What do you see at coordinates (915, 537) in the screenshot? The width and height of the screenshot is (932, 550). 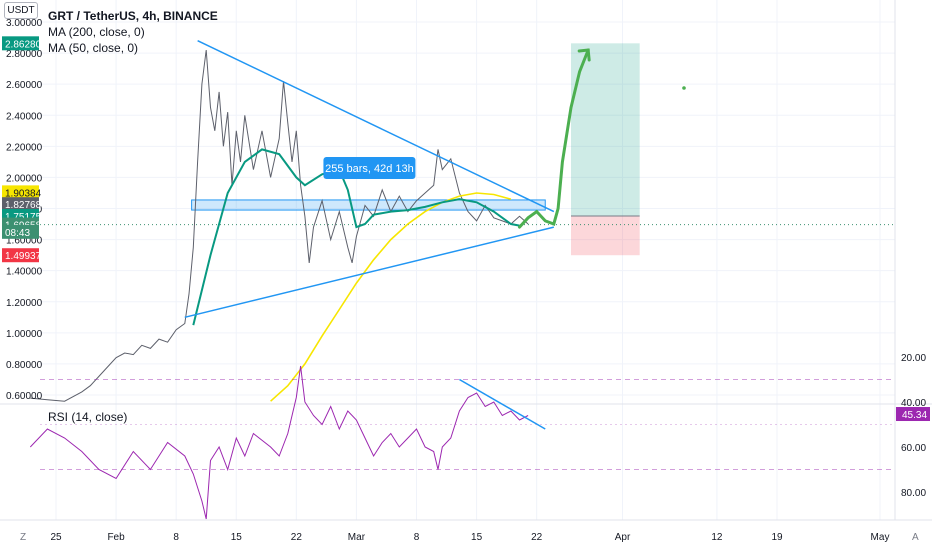 I see `auto-scale-icon: A` at bounding box center [915, 537].